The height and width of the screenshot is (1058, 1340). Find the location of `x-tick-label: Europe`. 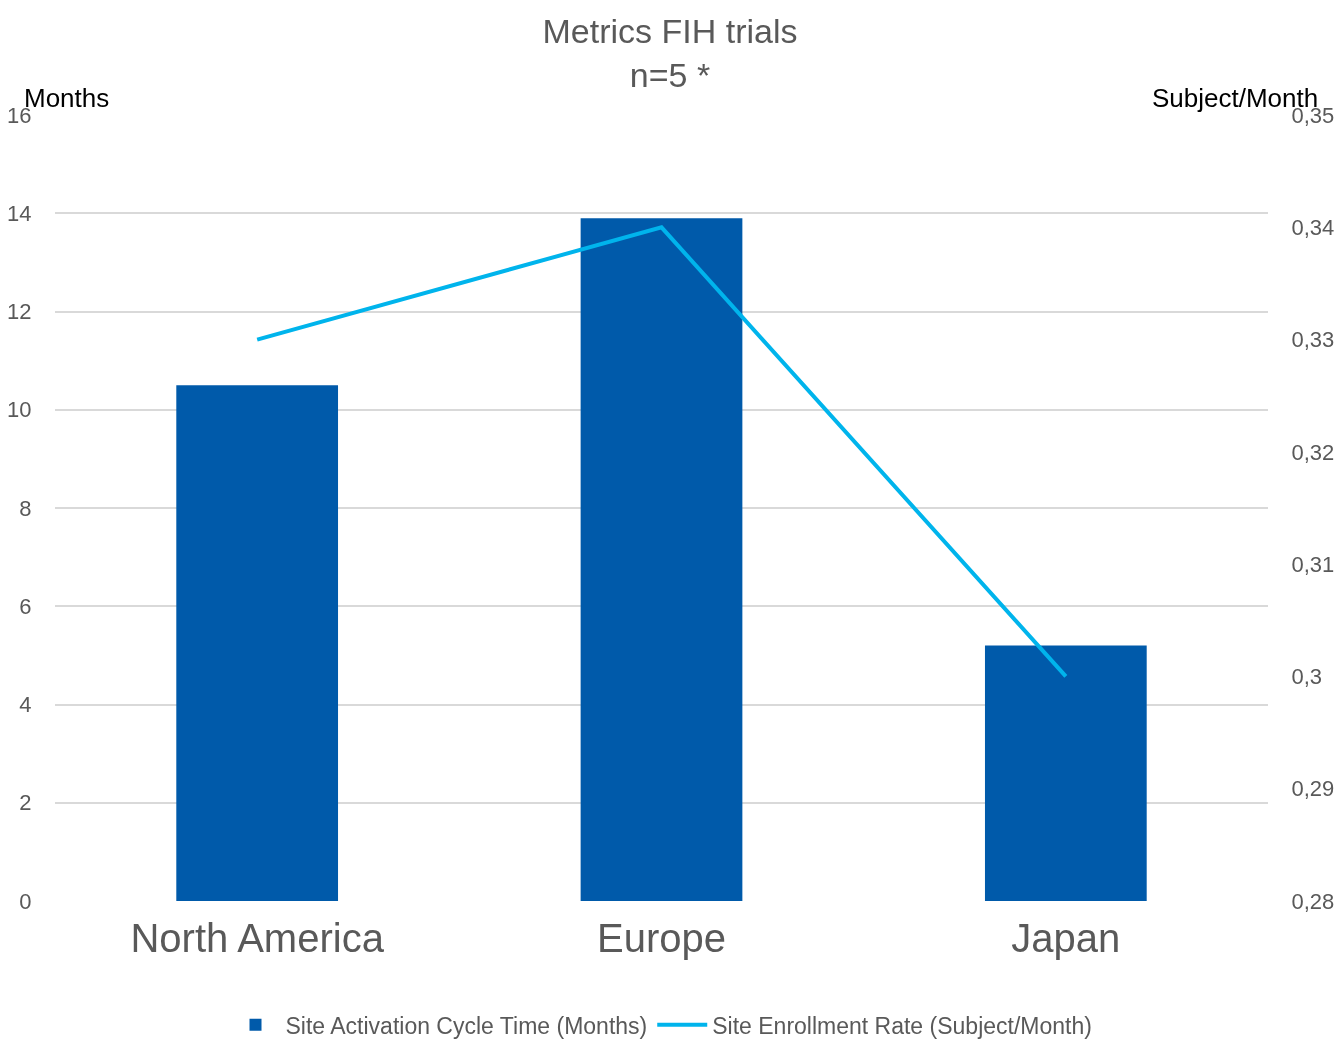

x-tick-label: Europe is located at coordinates (661, 938).